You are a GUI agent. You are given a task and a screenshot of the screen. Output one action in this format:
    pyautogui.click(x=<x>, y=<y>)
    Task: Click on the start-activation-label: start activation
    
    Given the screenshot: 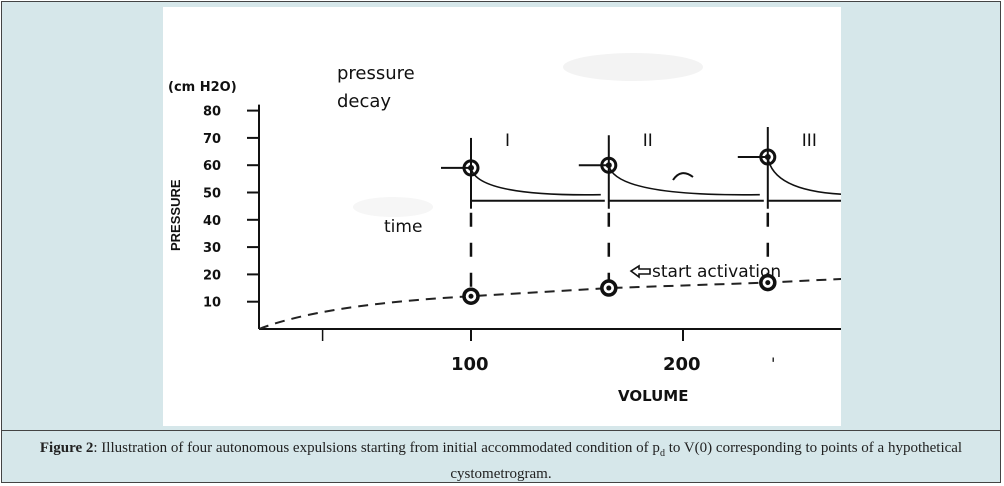 What is the action you would take?
    pyautogui.click(x=716, y=272)
    